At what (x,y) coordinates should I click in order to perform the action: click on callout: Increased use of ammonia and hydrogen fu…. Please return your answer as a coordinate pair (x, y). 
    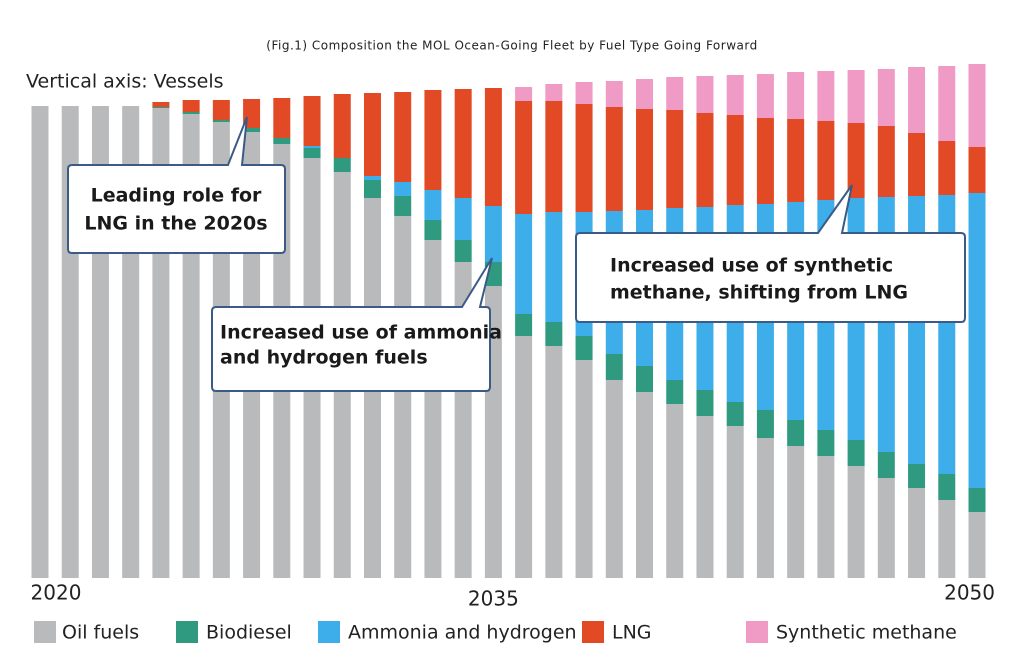
    Looking at the image, I should click on (356, 324).